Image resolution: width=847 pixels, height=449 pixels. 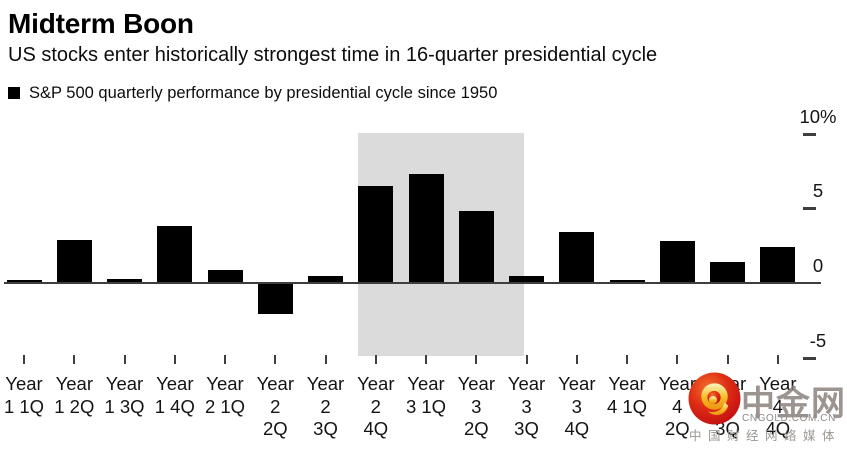 I want to click on chart-title: Midterm Boon, so click(x=101, y=23).